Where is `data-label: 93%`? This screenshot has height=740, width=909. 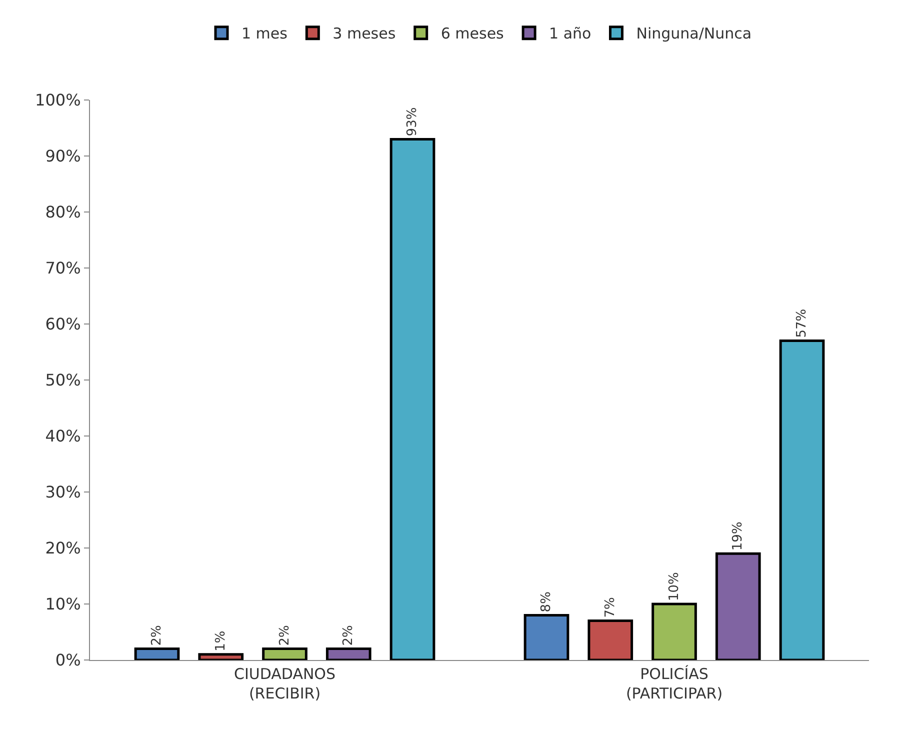
data-label: 93% is located at coordinates (412, 121).